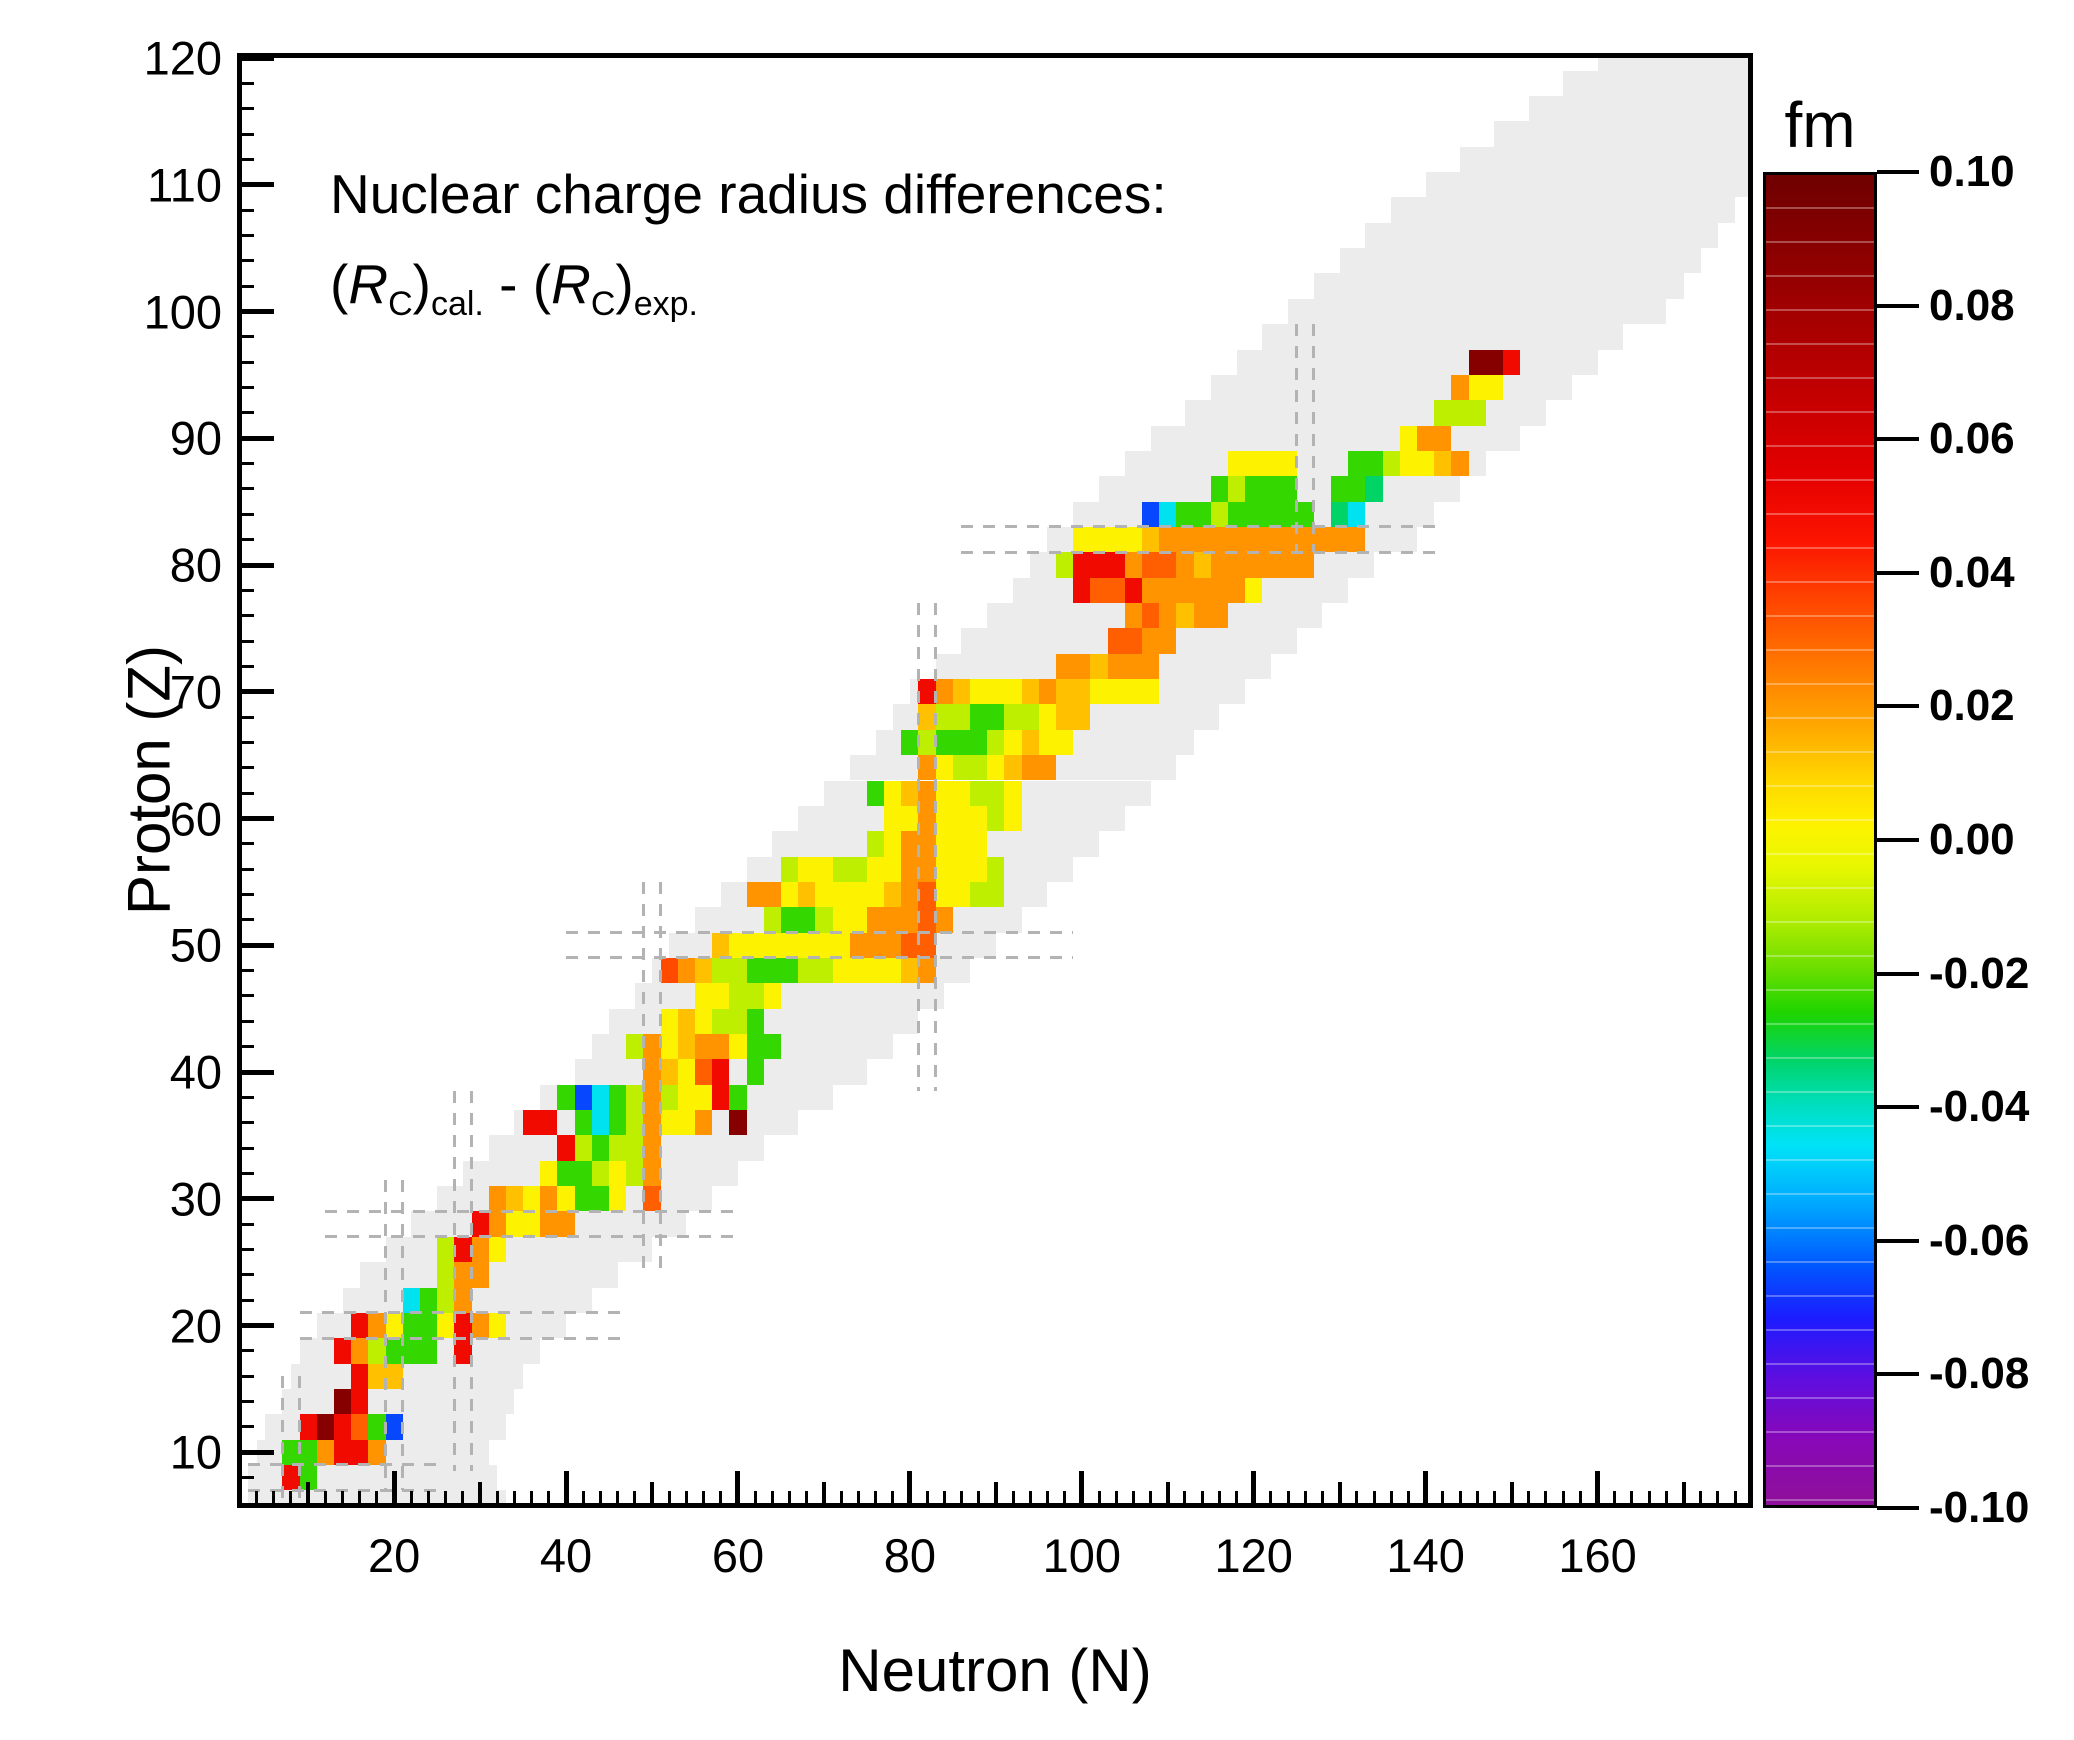 The height and width of the screenshot is (1740, 2074). I want to click on subscript-cal: cal., so click(457, 304).